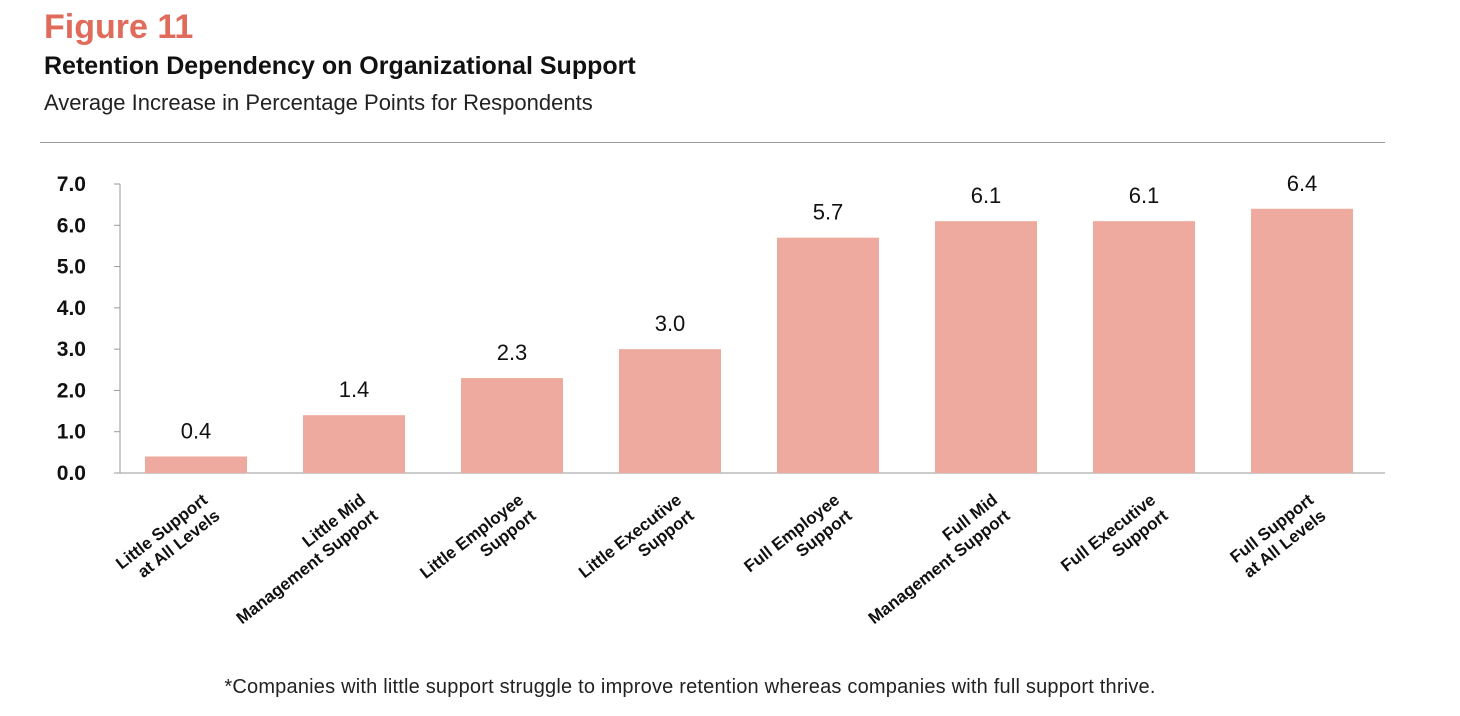  I want to click on data-label: 6.4, so click(1302, 183).